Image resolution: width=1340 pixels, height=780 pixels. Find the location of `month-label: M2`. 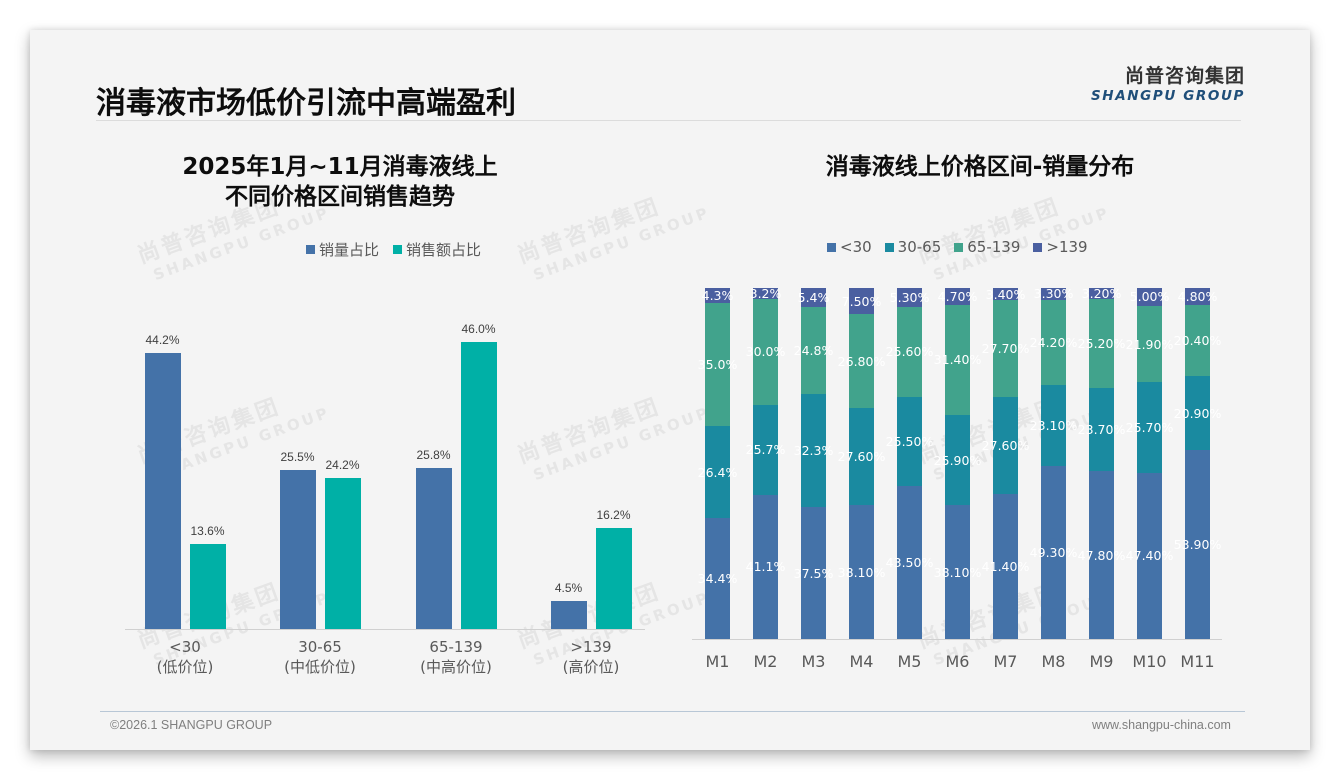

month-label: M2 is located at coordinates (765, 661).